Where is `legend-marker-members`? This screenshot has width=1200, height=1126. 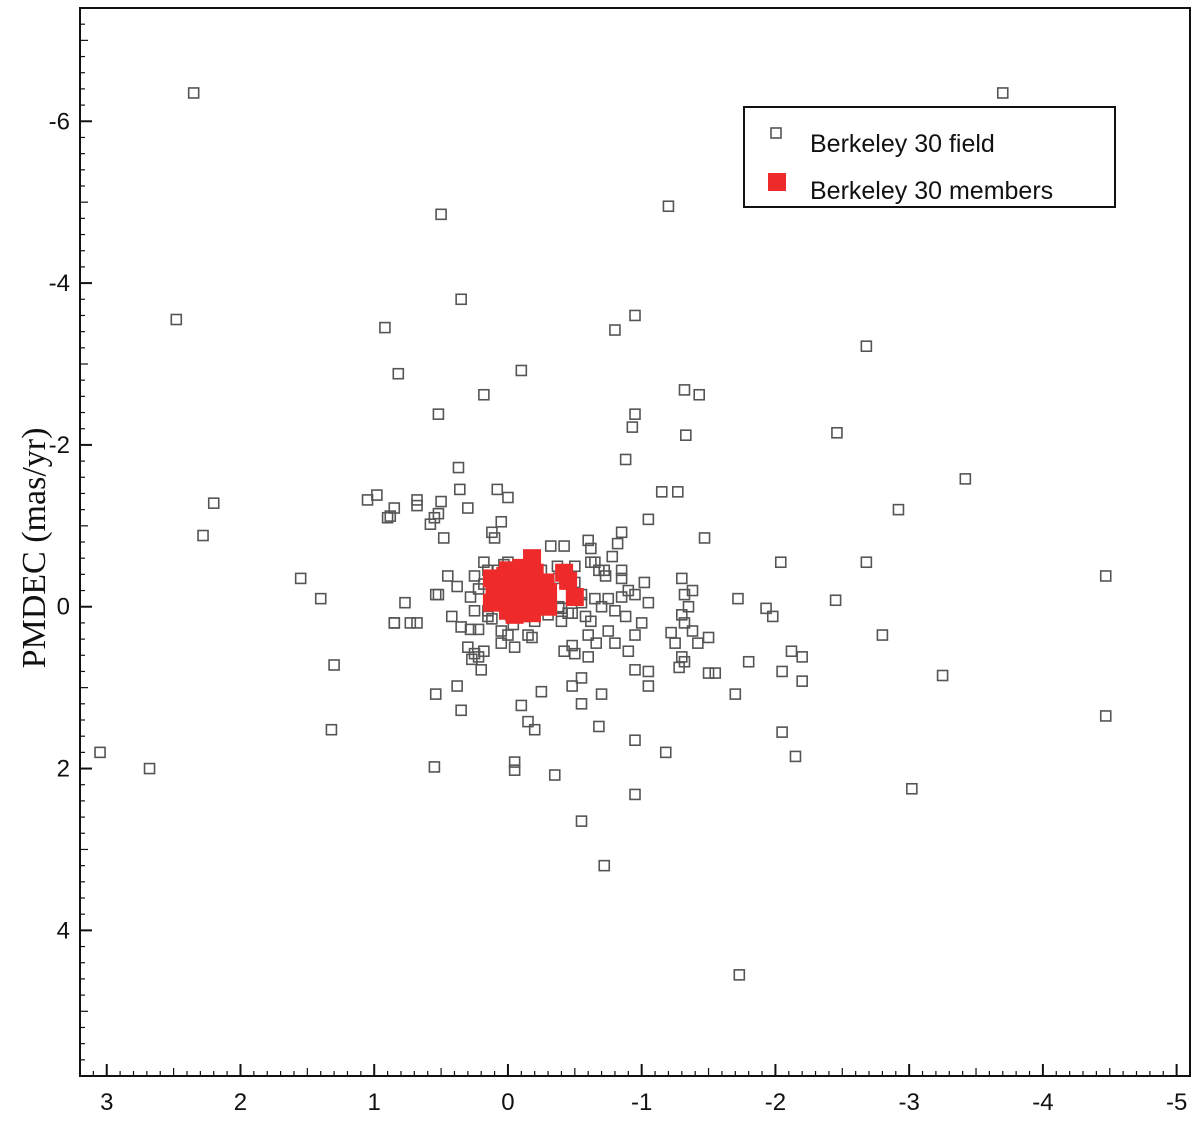 legend-marker-members is located at coordinates (777, 182).